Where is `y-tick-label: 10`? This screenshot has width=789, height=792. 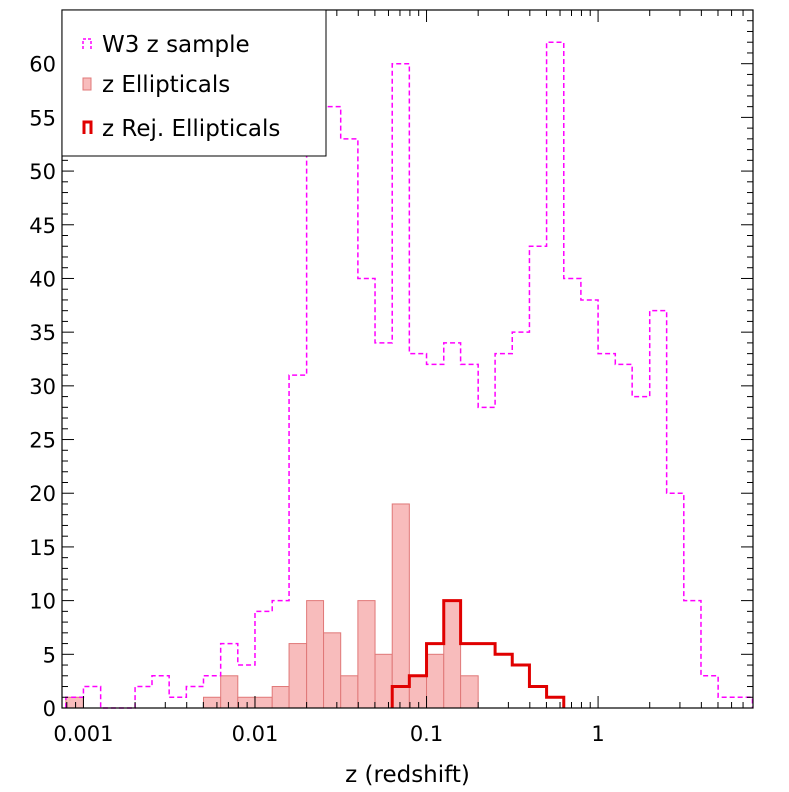
y-tick-label: 10 is located at coordinates (42, 602).